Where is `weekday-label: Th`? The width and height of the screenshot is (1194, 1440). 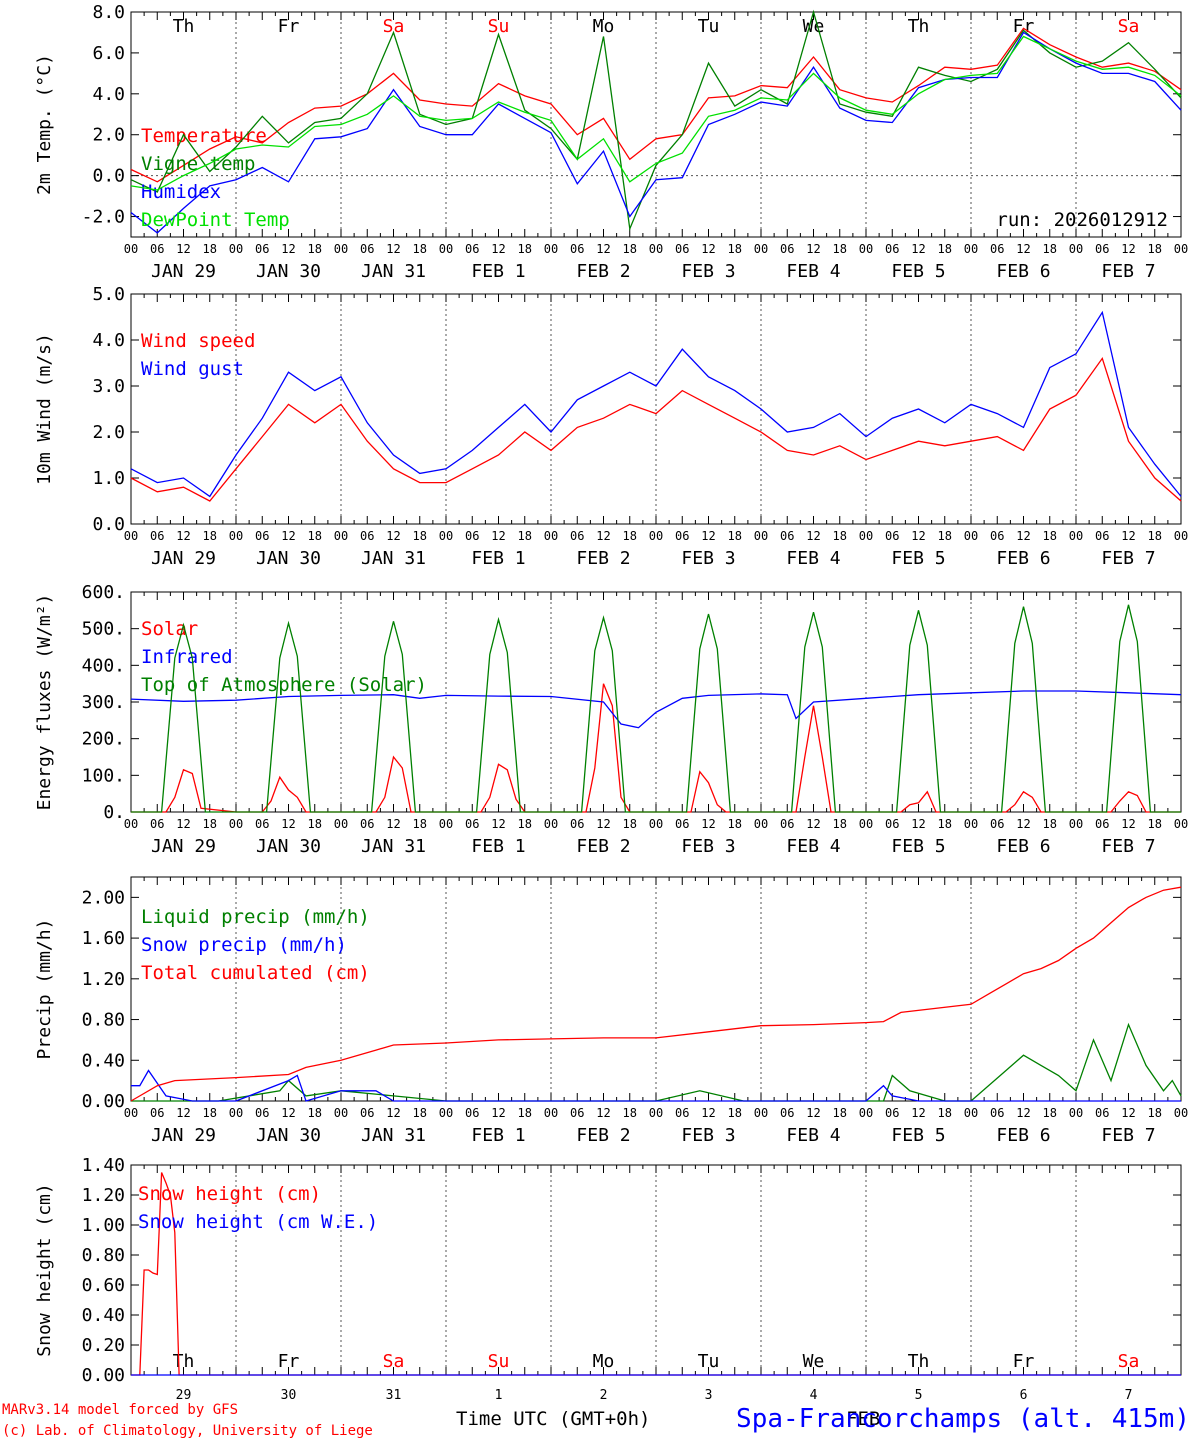
weekday-label: Th is located at coordinates (184, 26).